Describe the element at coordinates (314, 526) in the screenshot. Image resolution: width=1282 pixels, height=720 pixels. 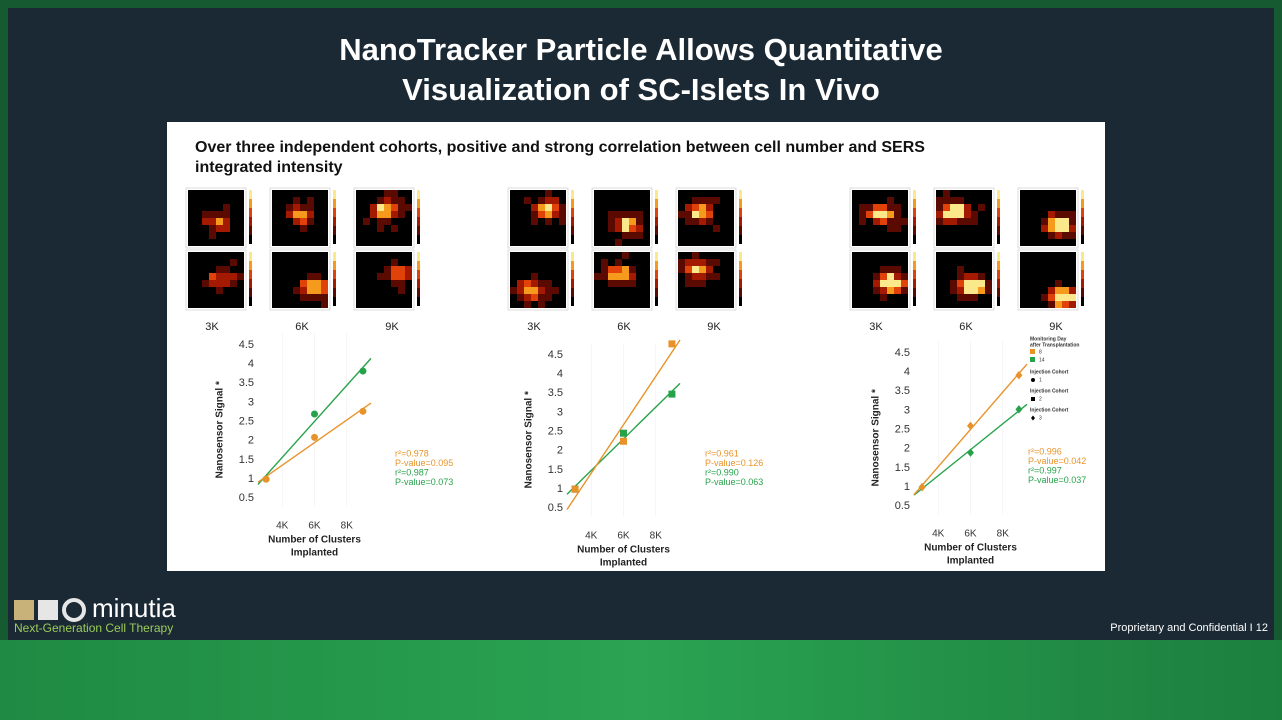
I see `x-tick-label: 6K` at that location.